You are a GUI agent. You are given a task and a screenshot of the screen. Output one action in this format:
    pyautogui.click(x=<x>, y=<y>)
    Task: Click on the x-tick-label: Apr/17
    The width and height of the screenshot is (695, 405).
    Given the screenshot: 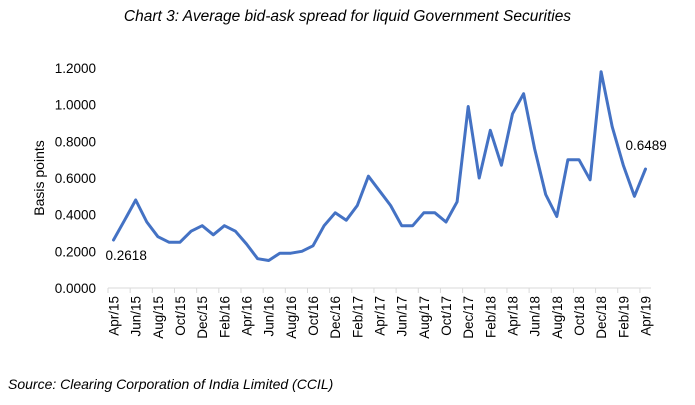 What is the action you would take?
    pyautogui.click(x=380, y=316)
    